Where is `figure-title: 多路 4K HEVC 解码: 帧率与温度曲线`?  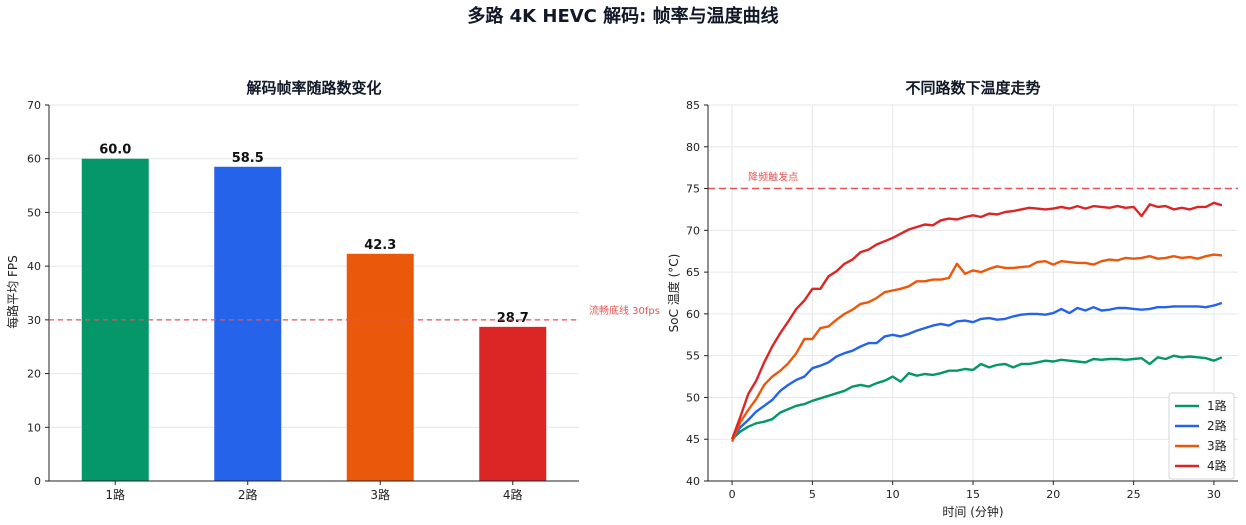
figure-title: 多路 4K HEVC 解码: 帧率与温度曲线 is located at coordinates (623, 16).